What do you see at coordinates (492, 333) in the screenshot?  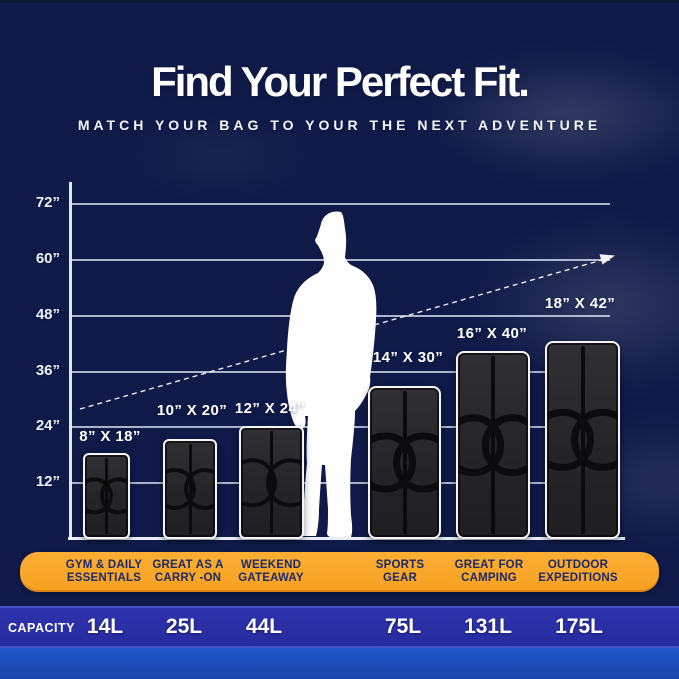 I see `bag-size-label: 16” X 40”` at bounding box center [492, 333].